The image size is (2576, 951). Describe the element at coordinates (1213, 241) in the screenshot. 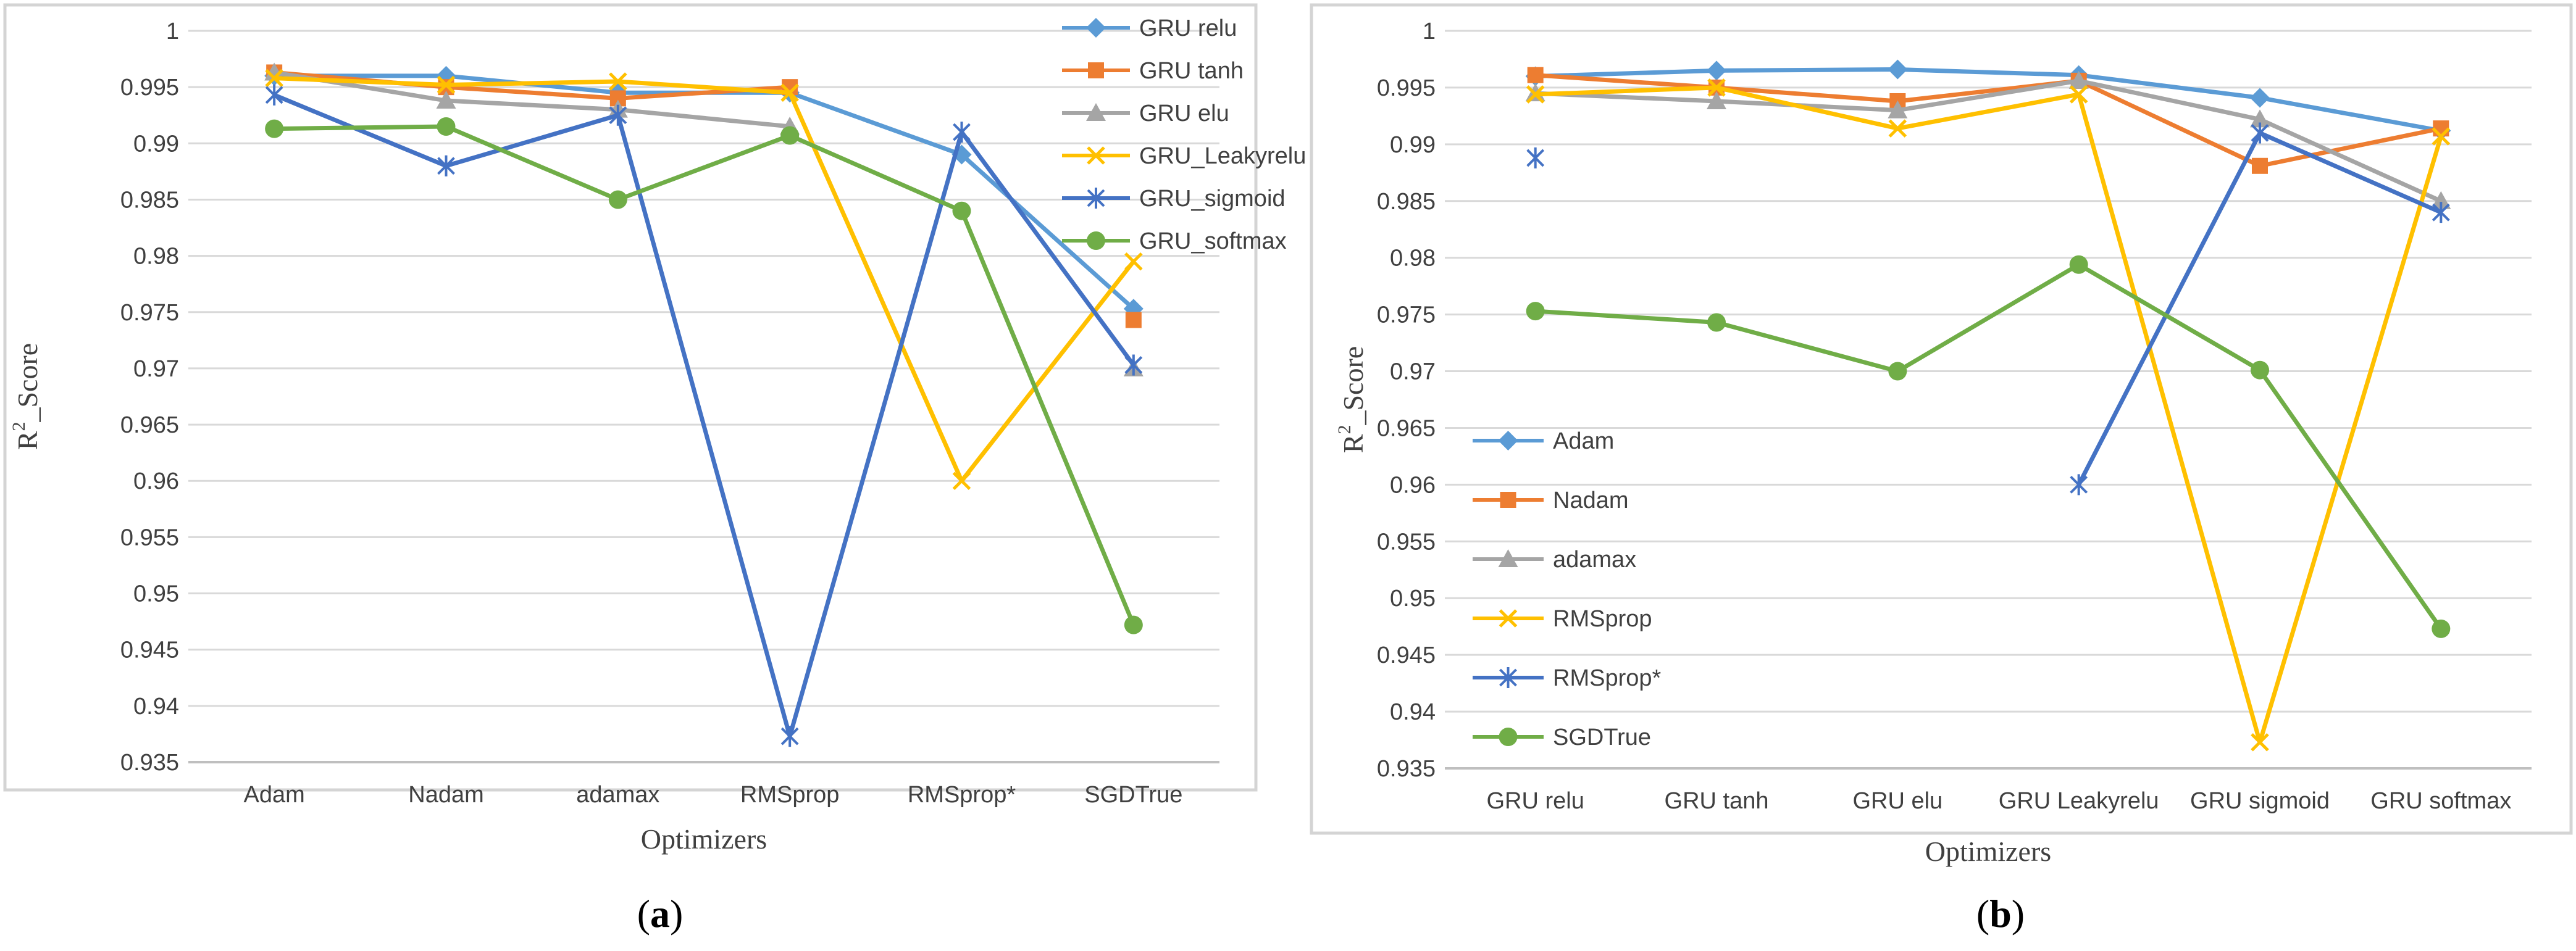

I see `legend-label: GRU_softmax` at that location.